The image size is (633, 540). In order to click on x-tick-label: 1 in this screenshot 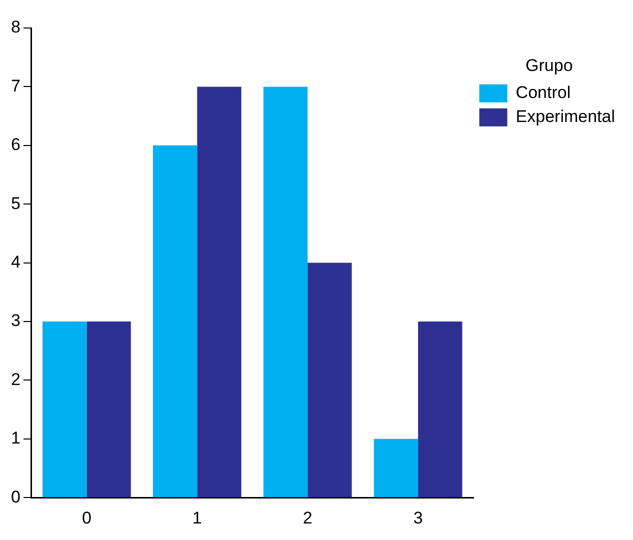, I will do `click(197, 518)`.